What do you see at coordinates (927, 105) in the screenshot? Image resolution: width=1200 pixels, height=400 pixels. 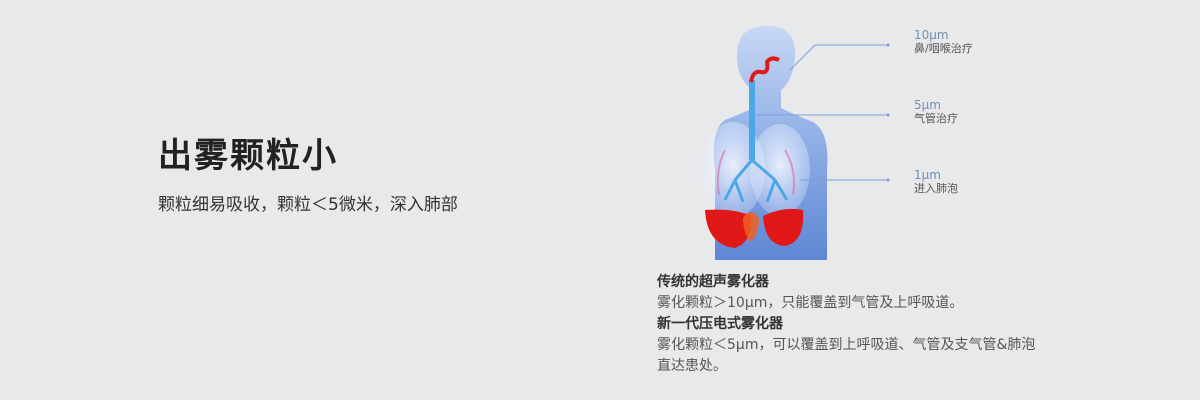 I see `callout-size: 5μm` at bounding box center [927, 105].